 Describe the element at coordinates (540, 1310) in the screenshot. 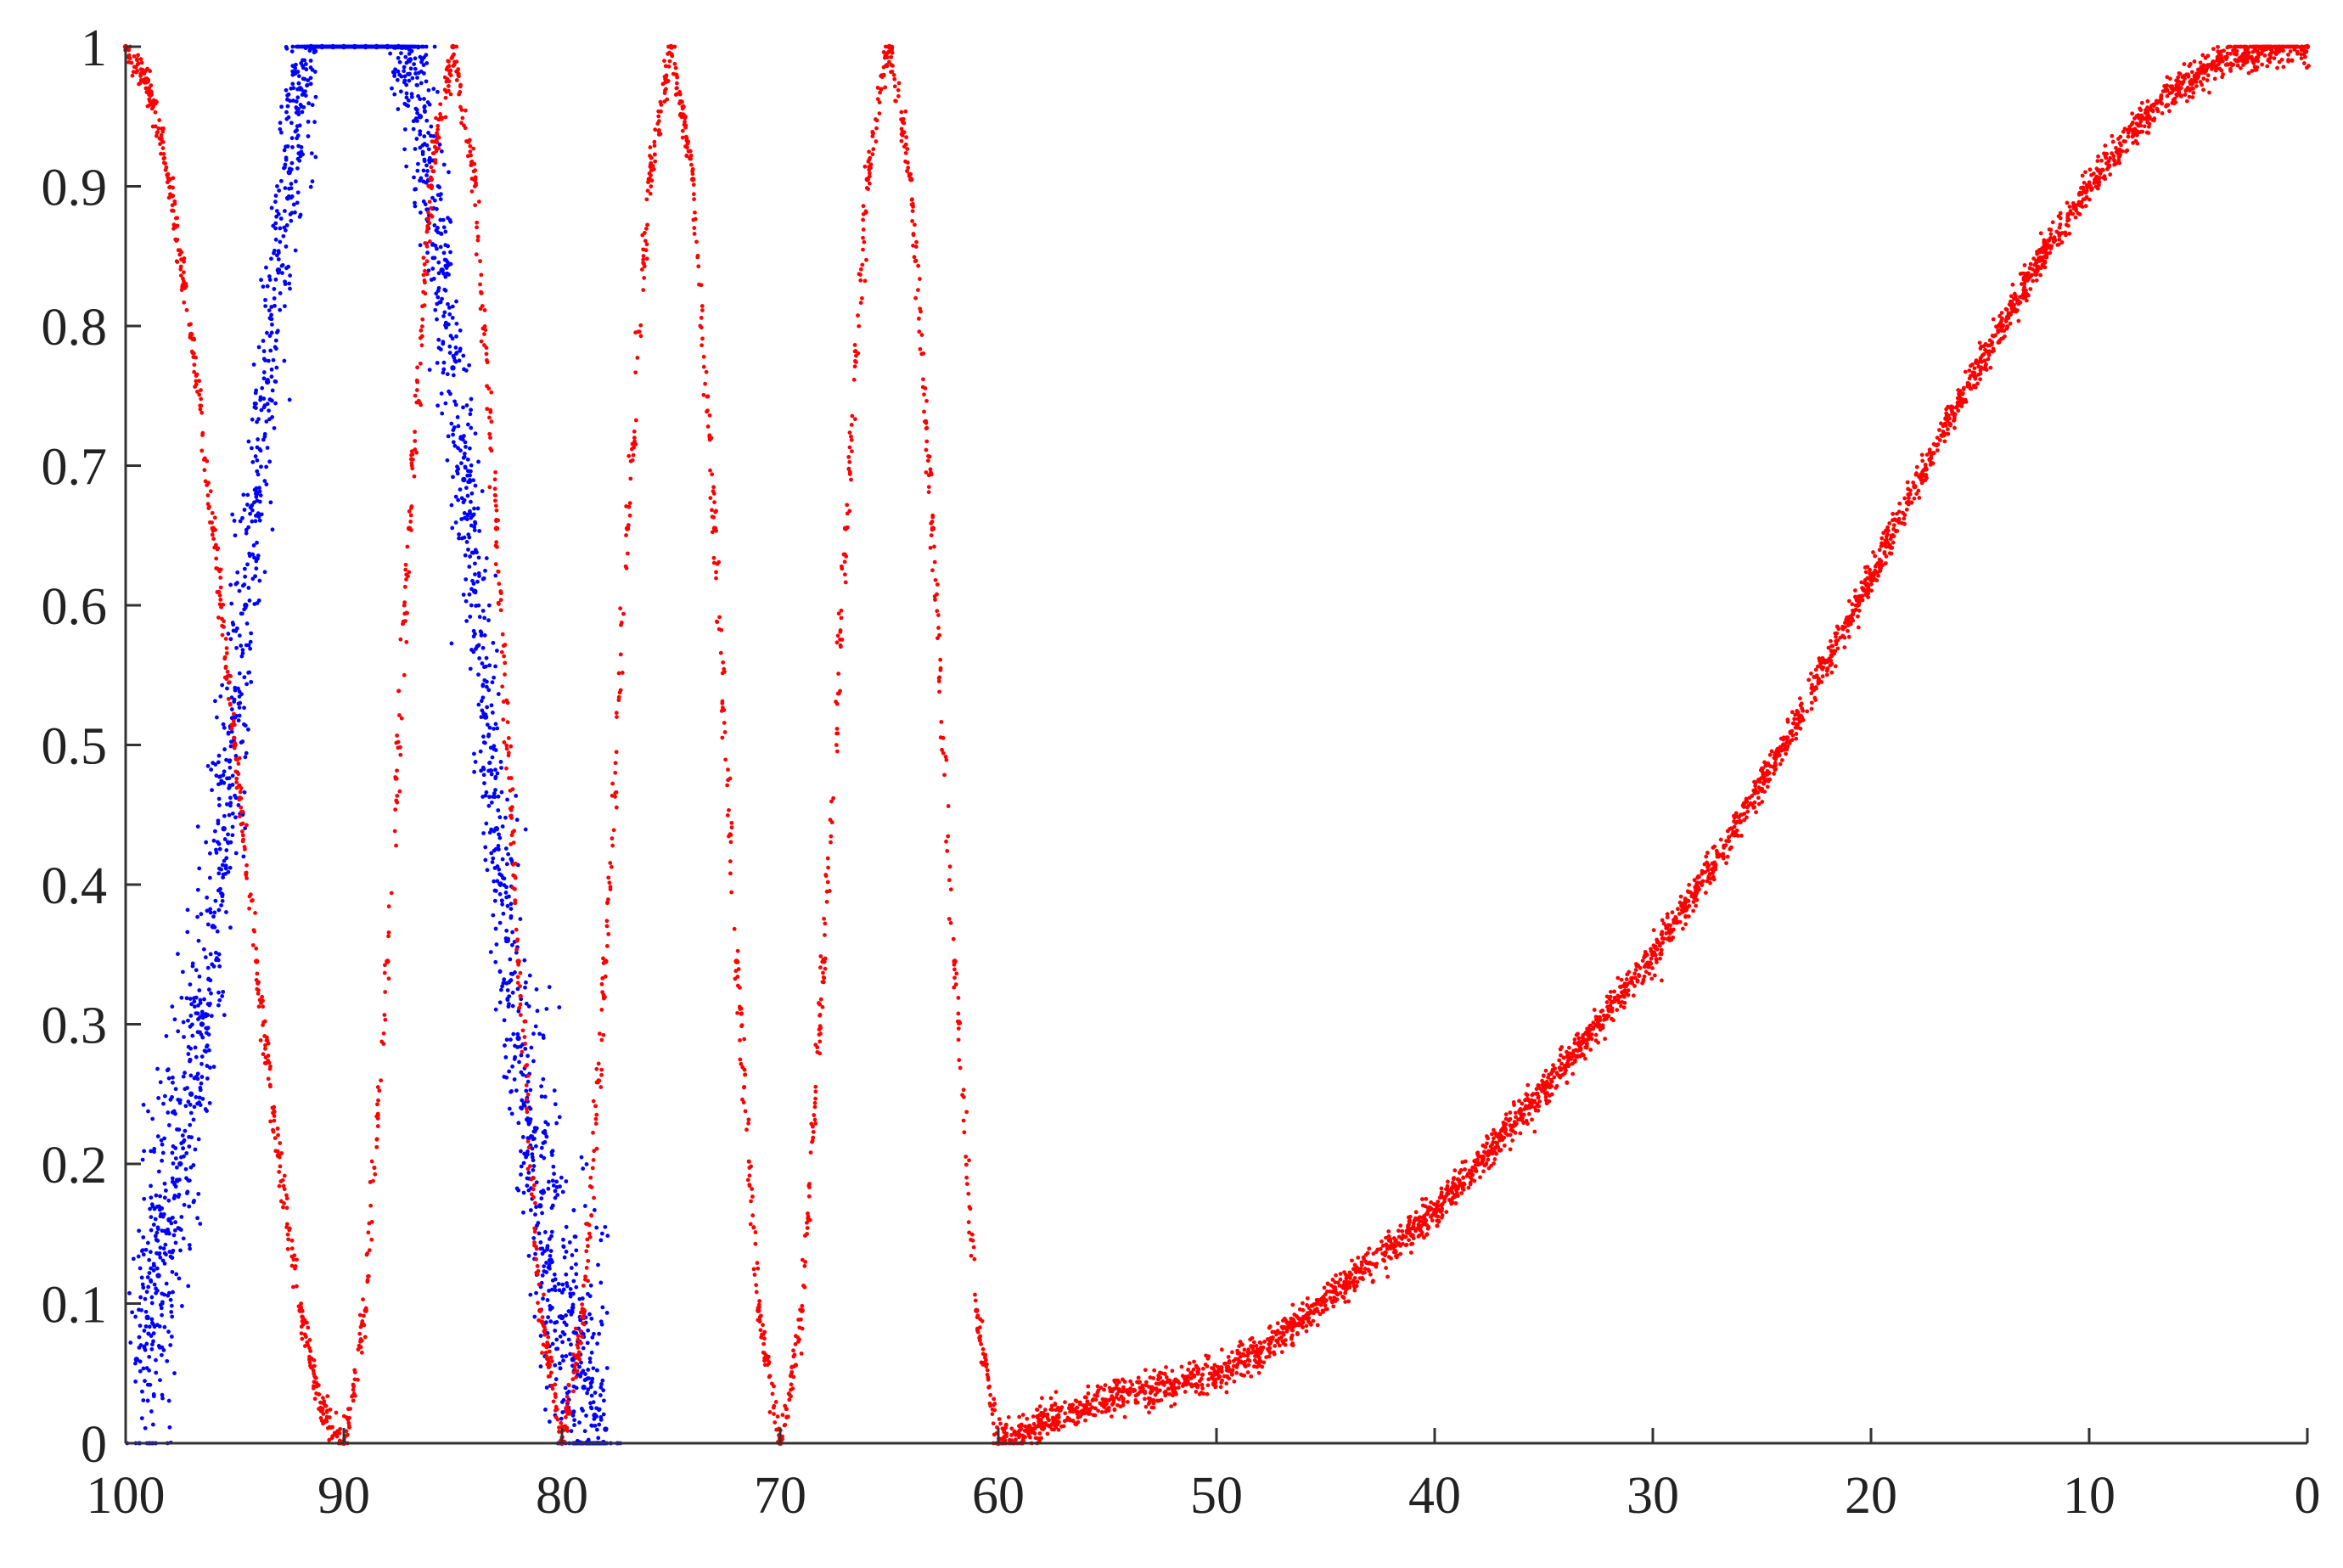

I see `data-point` at that location.